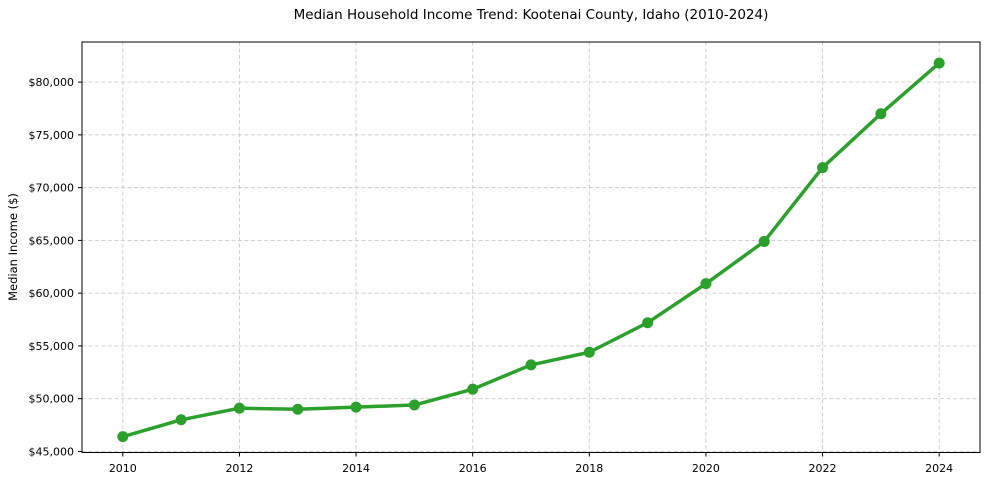 The image size is (989, 490). I want to click on y-tick-label: $45,000, so click(52, 451).